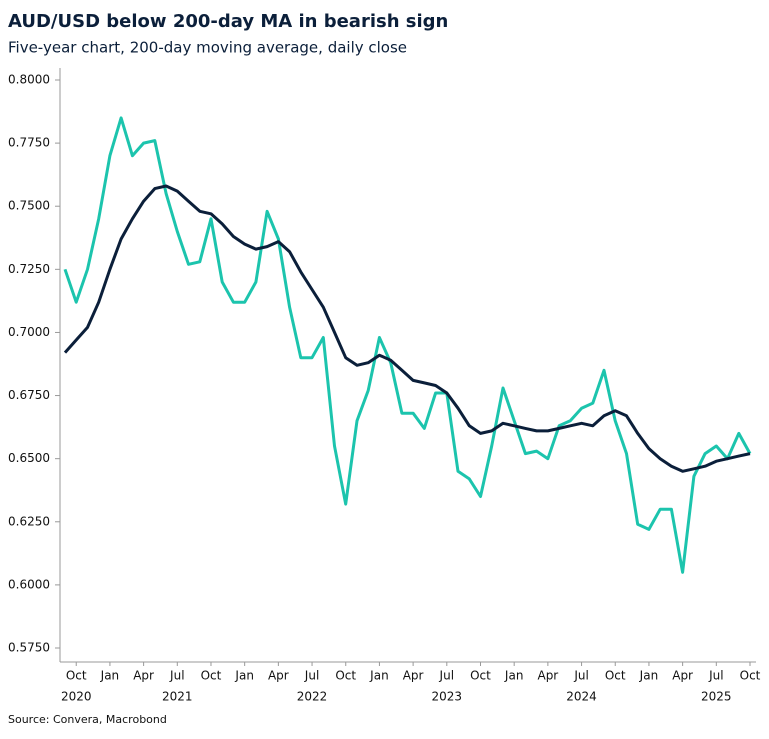  What do you see at coordinates (312, 697) in the screenshot?
I see `x-year-label: 2022` at bounding box center [312, 697].